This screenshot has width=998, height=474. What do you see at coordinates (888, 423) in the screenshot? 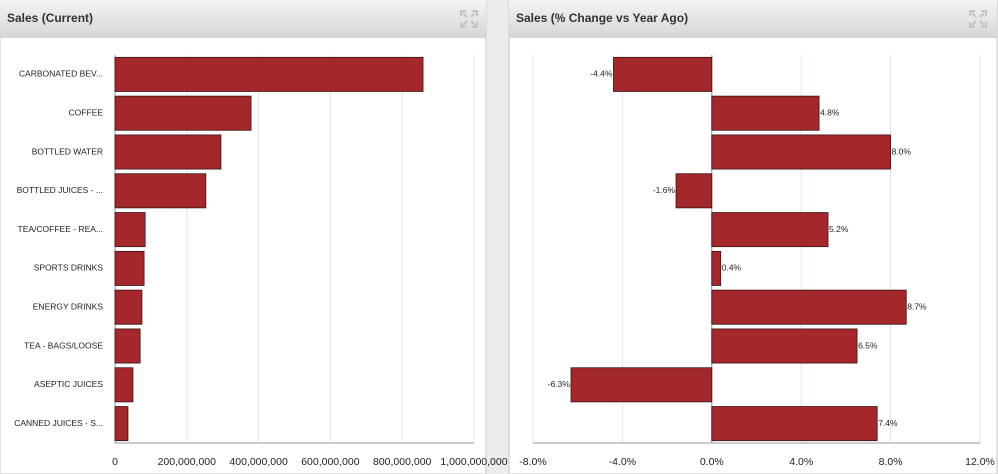
I see `value-label: 7.4%` at bounding box center [888, 423].